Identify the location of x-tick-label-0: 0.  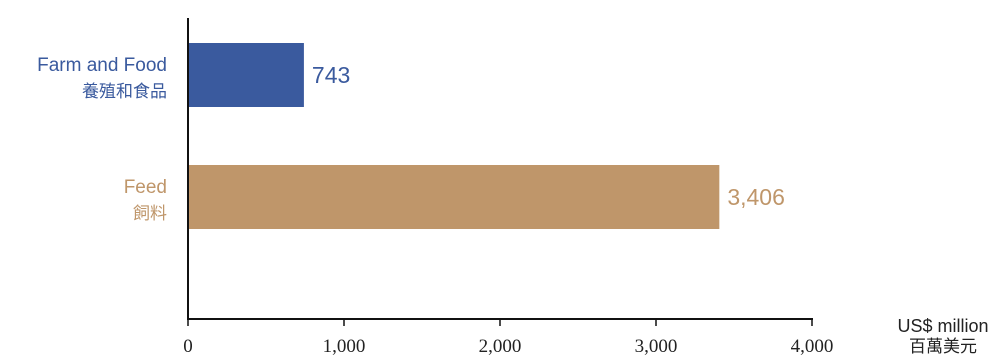
(188, 346).